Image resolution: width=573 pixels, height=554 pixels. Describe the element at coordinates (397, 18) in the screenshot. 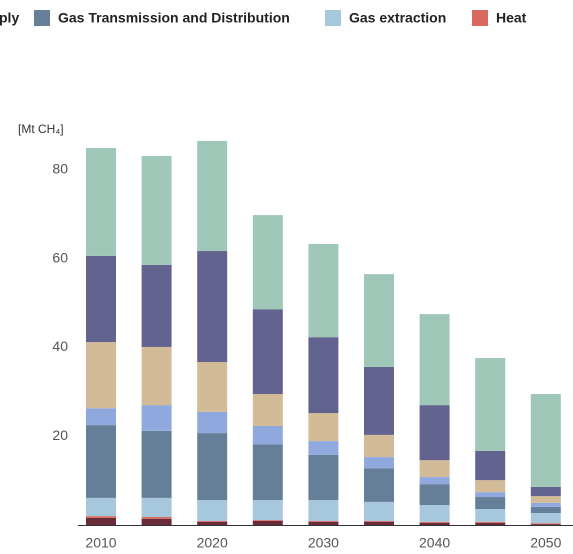

I see `legend-label: Gas extraction` at that location.